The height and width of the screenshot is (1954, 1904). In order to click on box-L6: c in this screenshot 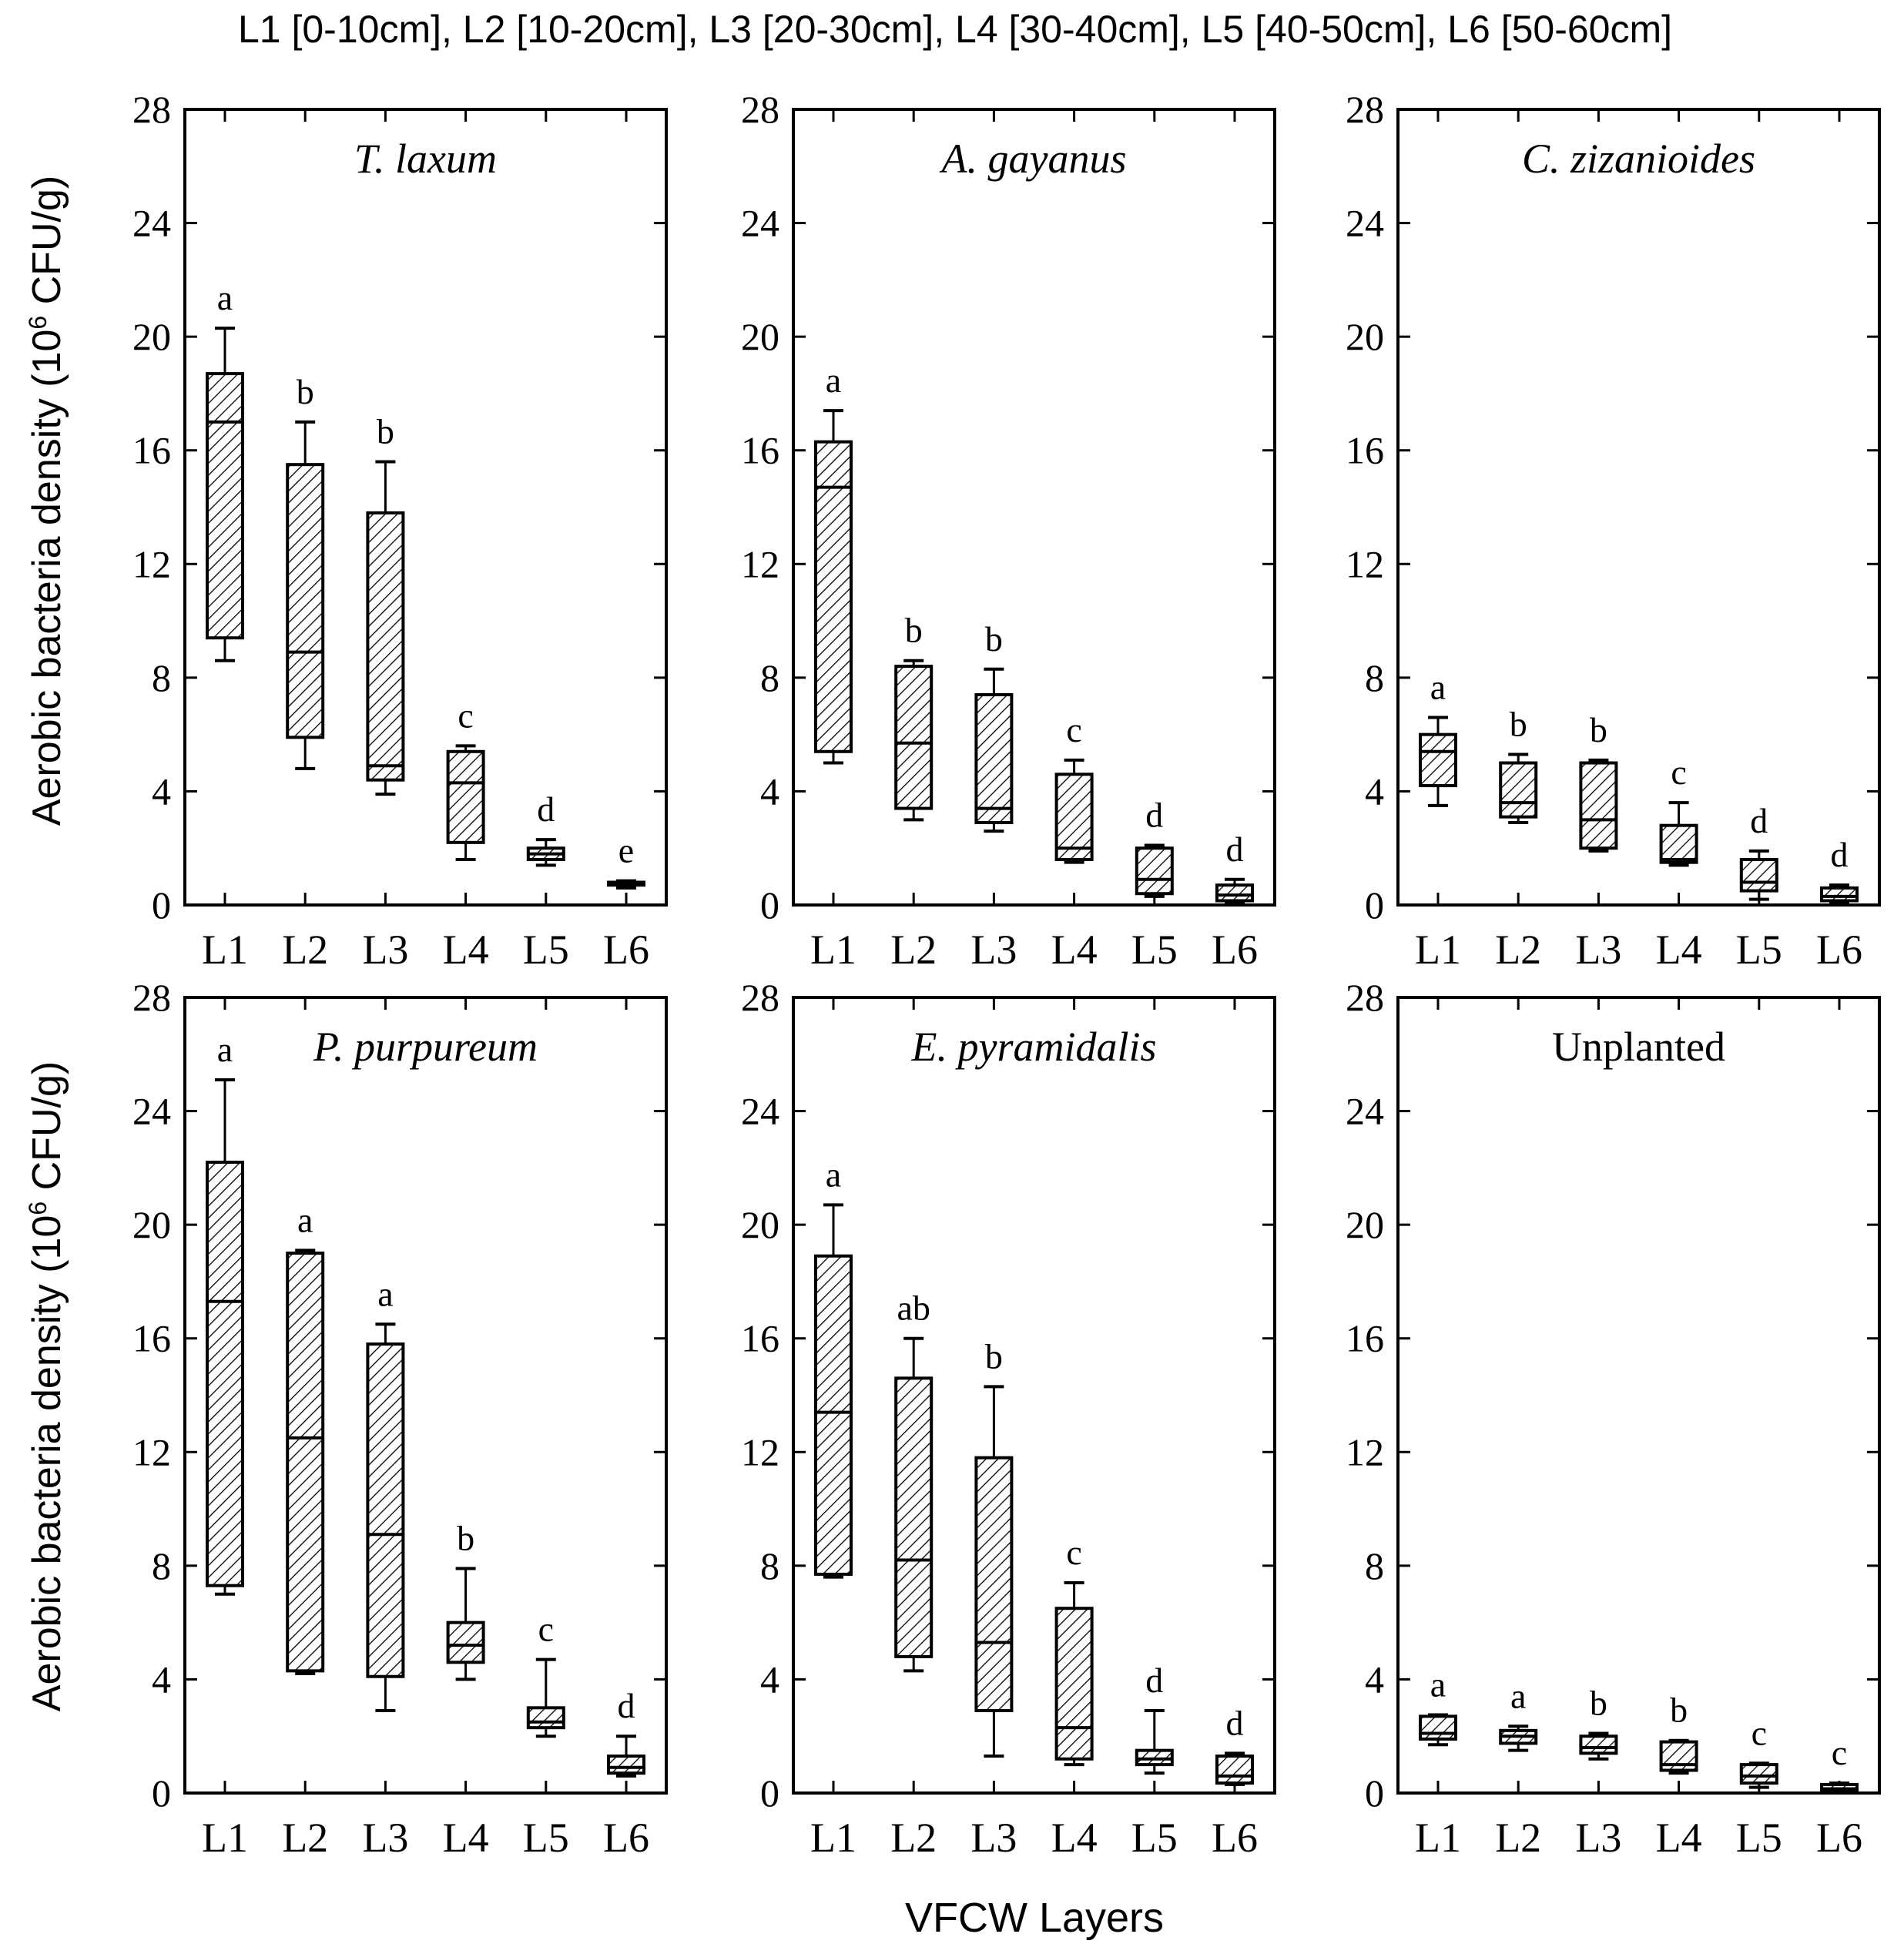, I will do `click(1839, 1763)`.